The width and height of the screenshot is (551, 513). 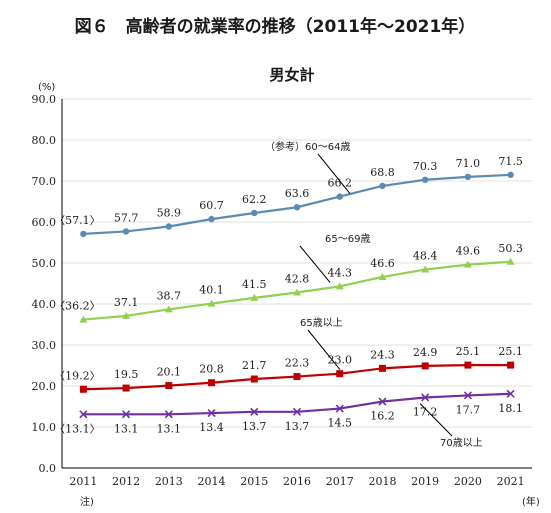 What do you see at coordinates (254, 365) in the screenshot?
I see `data-label: 21.7` at bounding box center [254, 365].